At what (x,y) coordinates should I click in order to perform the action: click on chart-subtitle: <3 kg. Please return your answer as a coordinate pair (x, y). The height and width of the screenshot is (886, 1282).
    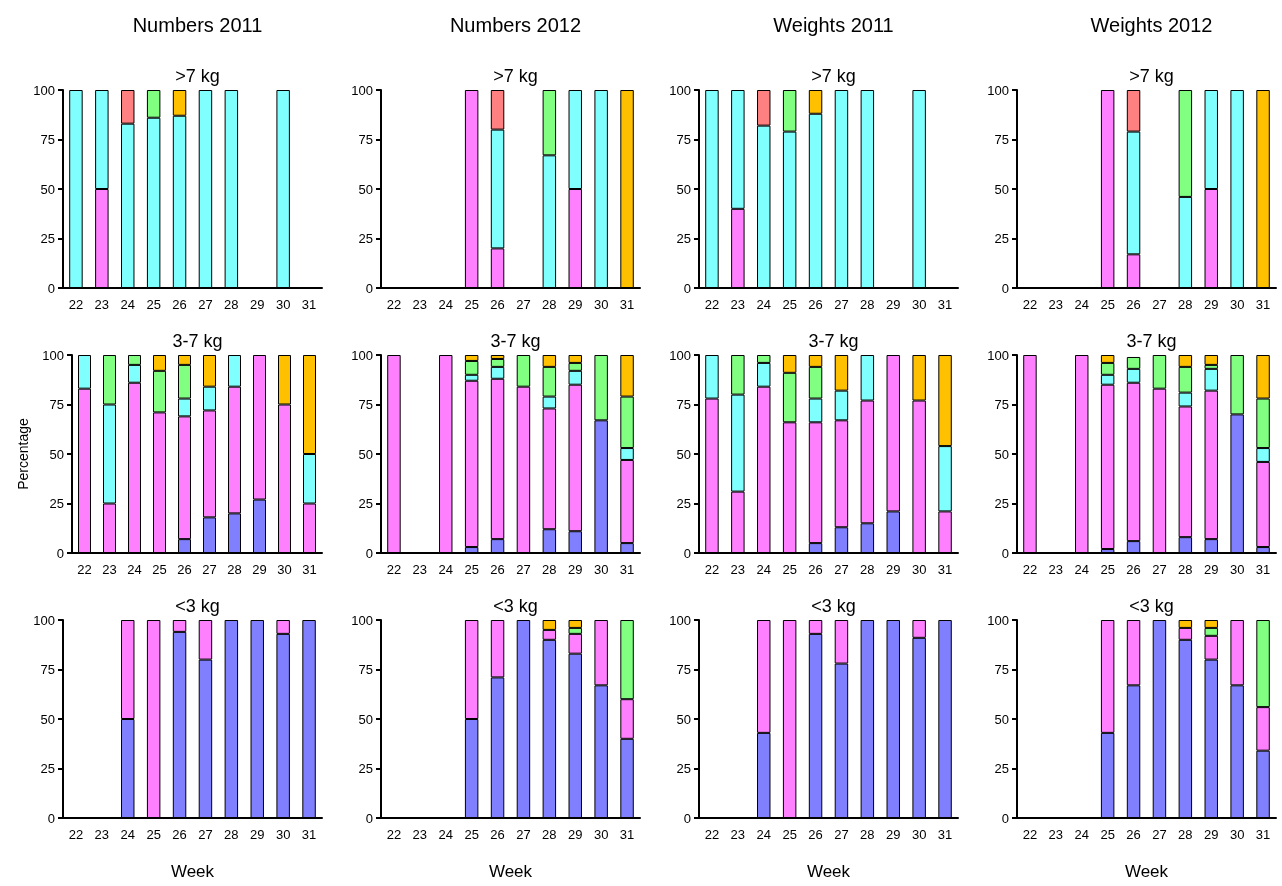
    Looking at the image, I should click on (1151, 606).